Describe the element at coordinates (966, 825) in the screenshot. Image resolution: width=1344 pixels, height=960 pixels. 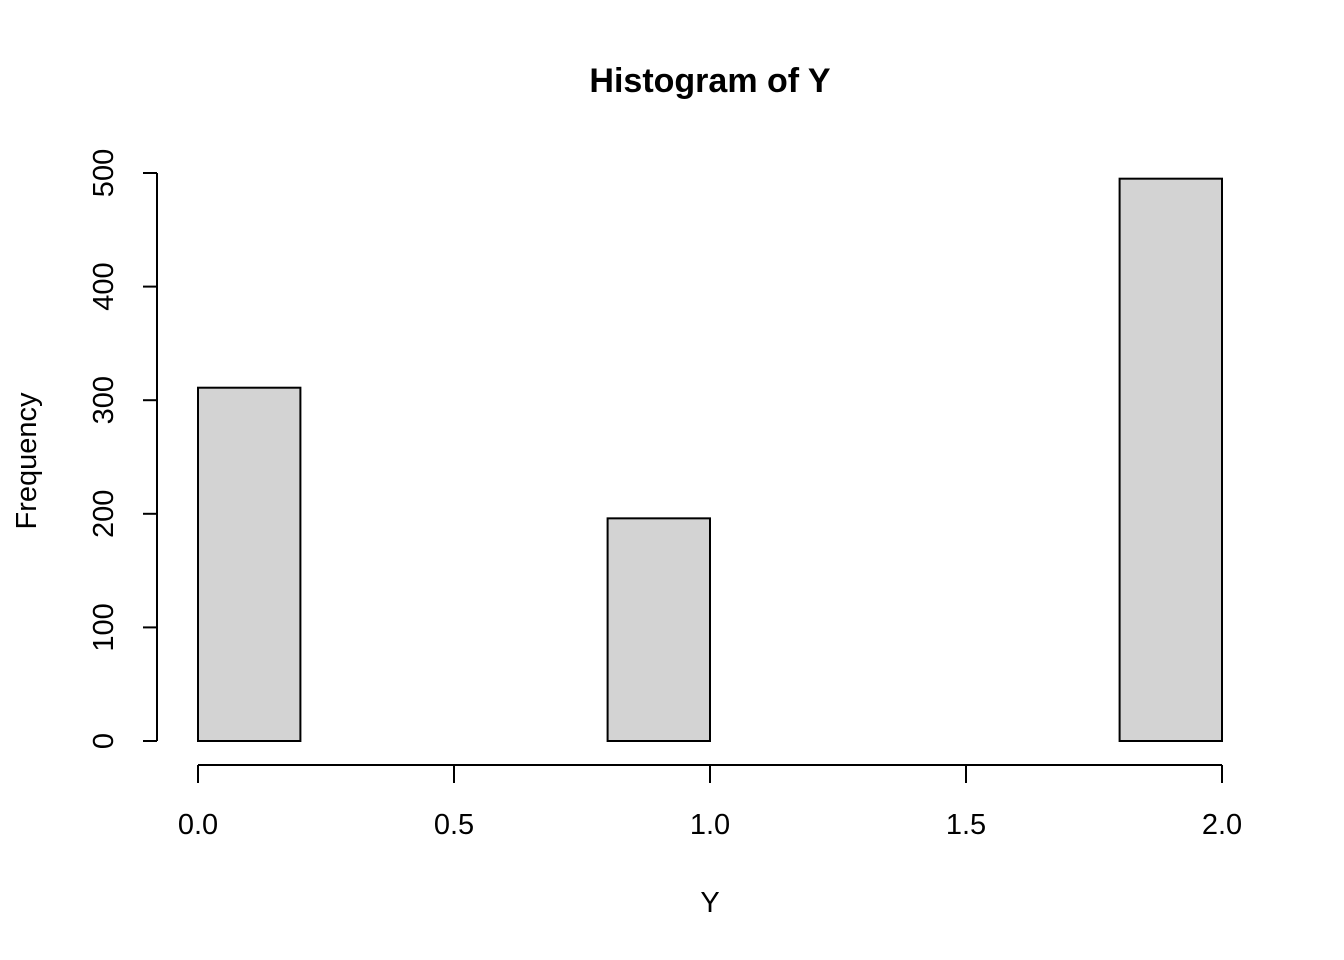
I see `x-tick-label-3: 1.5` at that location.